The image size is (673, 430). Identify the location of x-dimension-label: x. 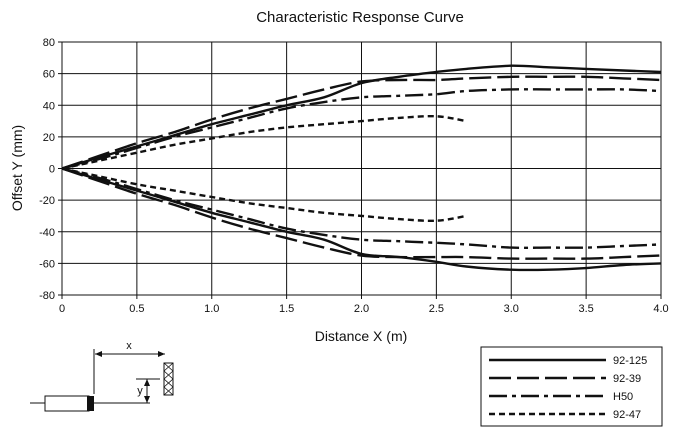
(129, 346).